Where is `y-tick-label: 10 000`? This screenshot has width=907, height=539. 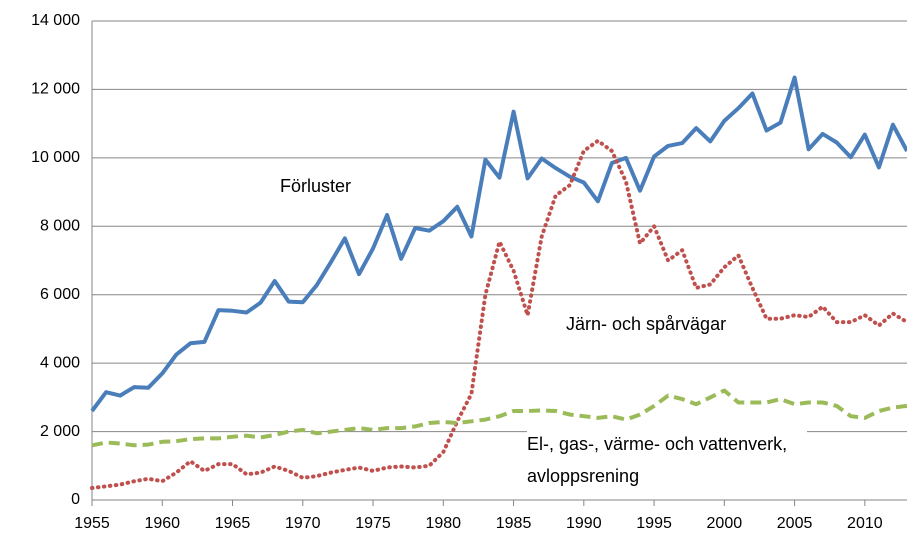
y-tick-label: 10 000 is located at coordinates (55, 157).